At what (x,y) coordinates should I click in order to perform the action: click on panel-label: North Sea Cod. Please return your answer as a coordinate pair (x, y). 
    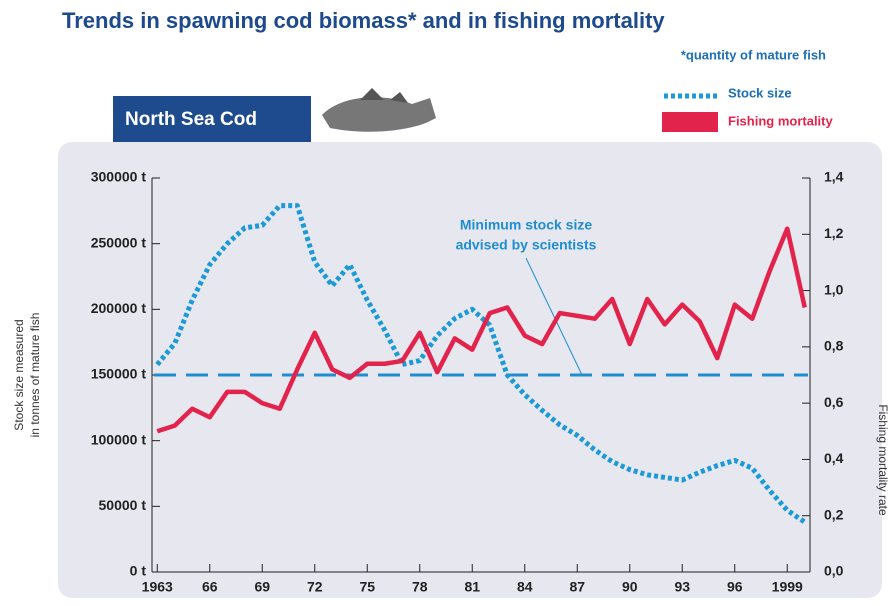
    Looking at the image, I should click on (191, 119).